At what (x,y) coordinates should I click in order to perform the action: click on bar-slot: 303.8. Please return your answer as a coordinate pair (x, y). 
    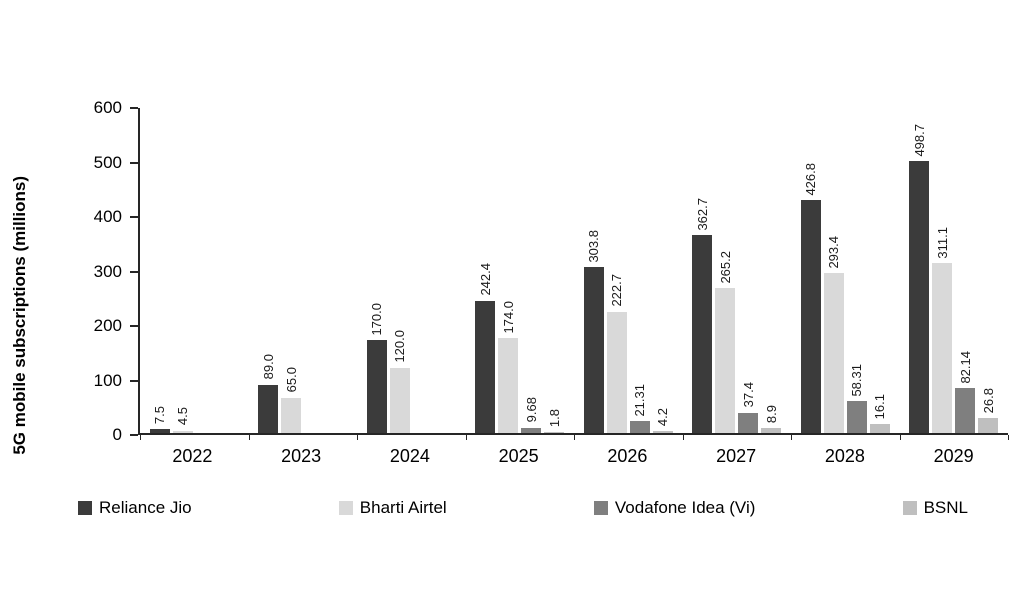
    Looking at the image, I should click on (593, 270).